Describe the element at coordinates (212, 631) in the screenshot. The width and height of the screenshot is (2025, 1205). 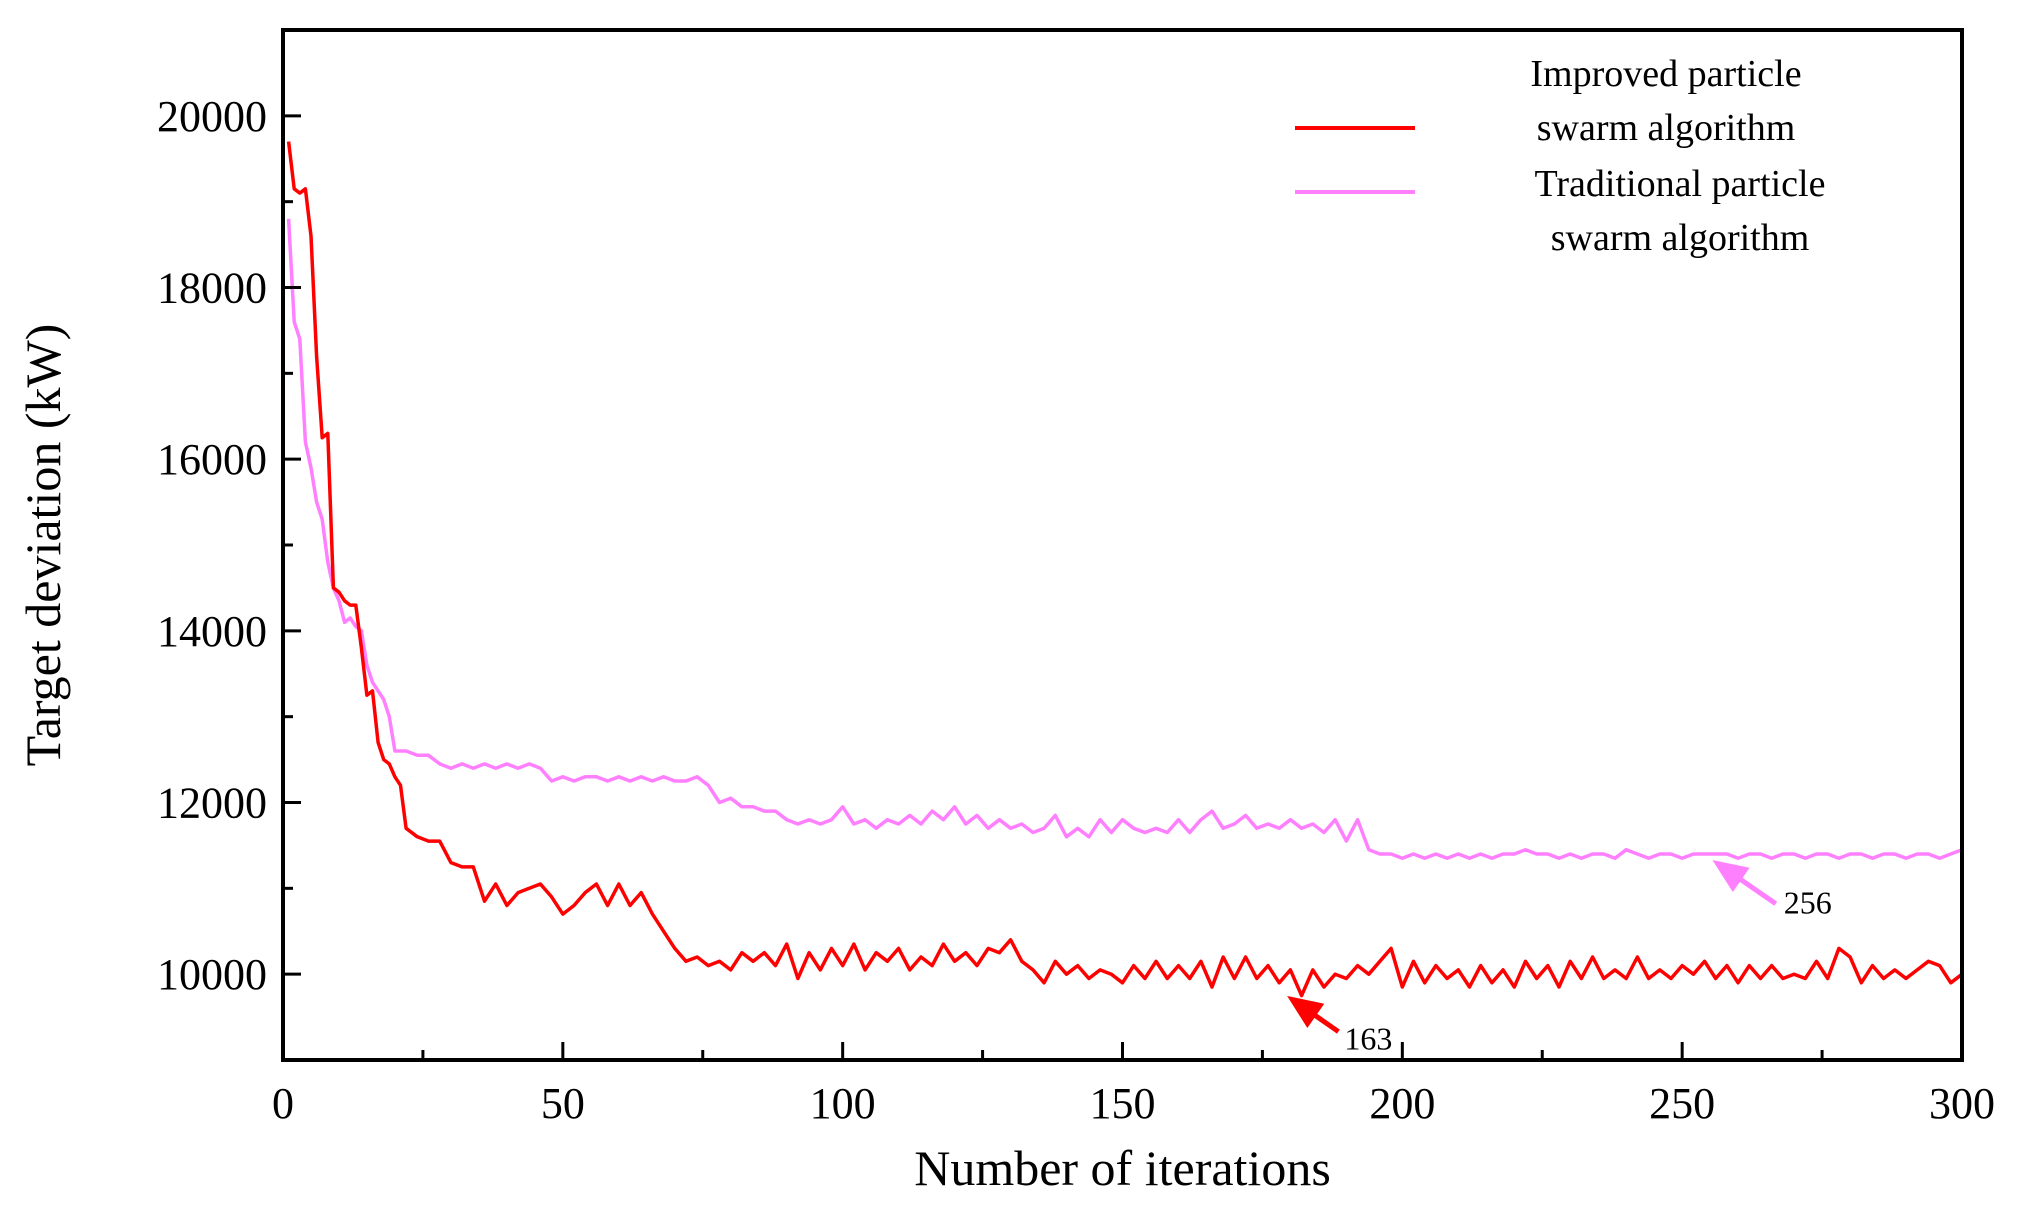
I see `y-tick-label: 14000` at that location.